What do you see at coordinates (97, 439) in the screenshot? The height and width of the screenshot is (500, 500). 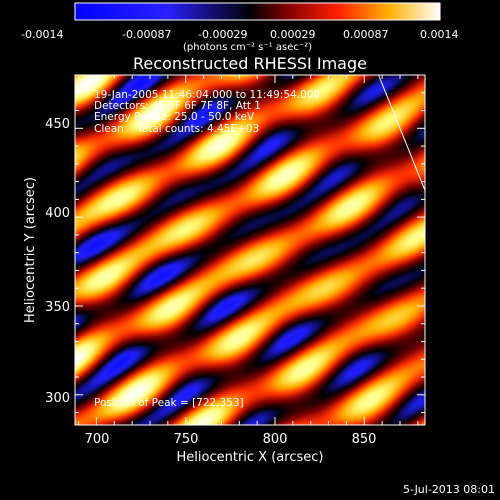 I see `x-tick-700: 700` at bounding box center [97, 439].